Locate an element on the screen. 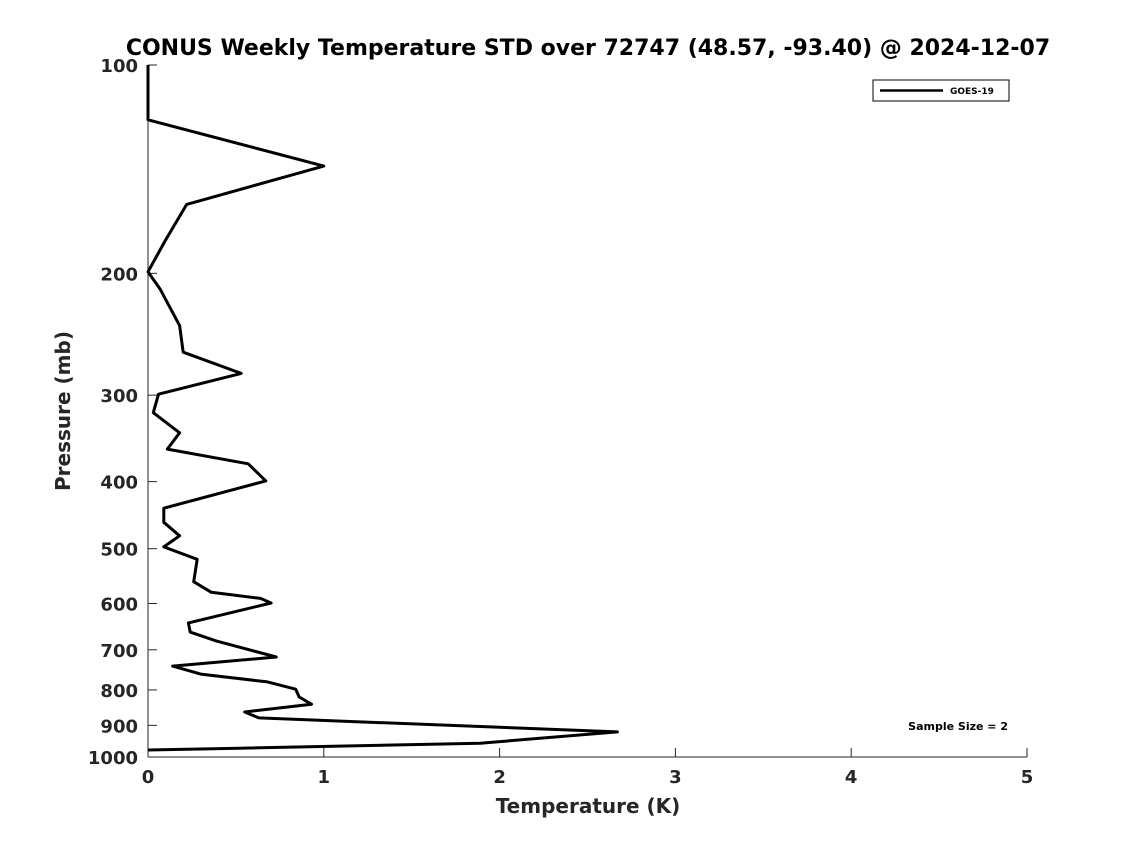  x-tick-label: 1 is located at coordinates (324, 777).